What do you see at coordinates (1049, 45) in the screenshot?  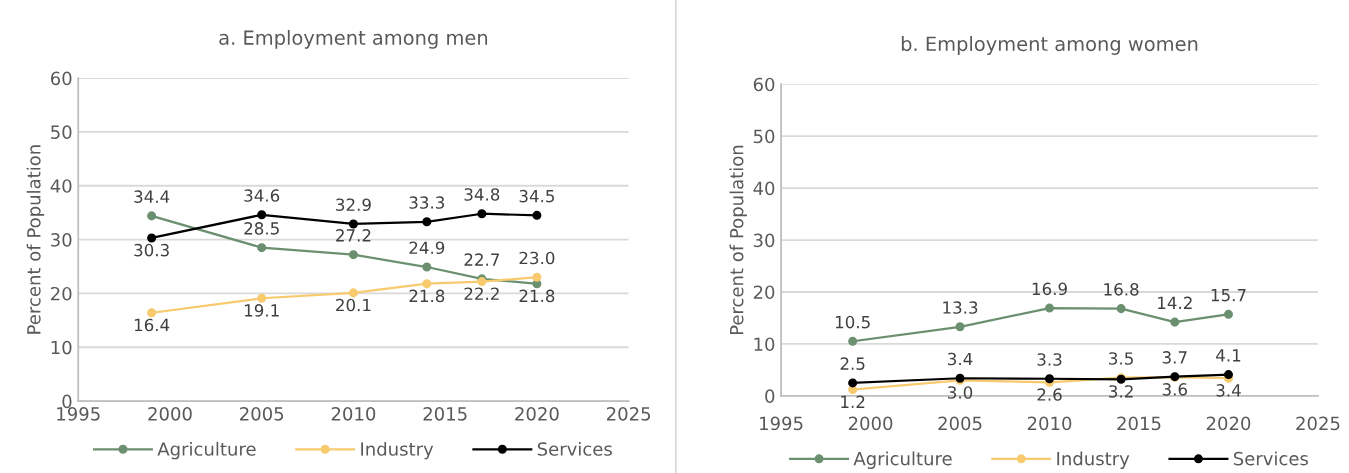 I see `chart-title: b. Employment among women` at bounding box center [1049, 45].